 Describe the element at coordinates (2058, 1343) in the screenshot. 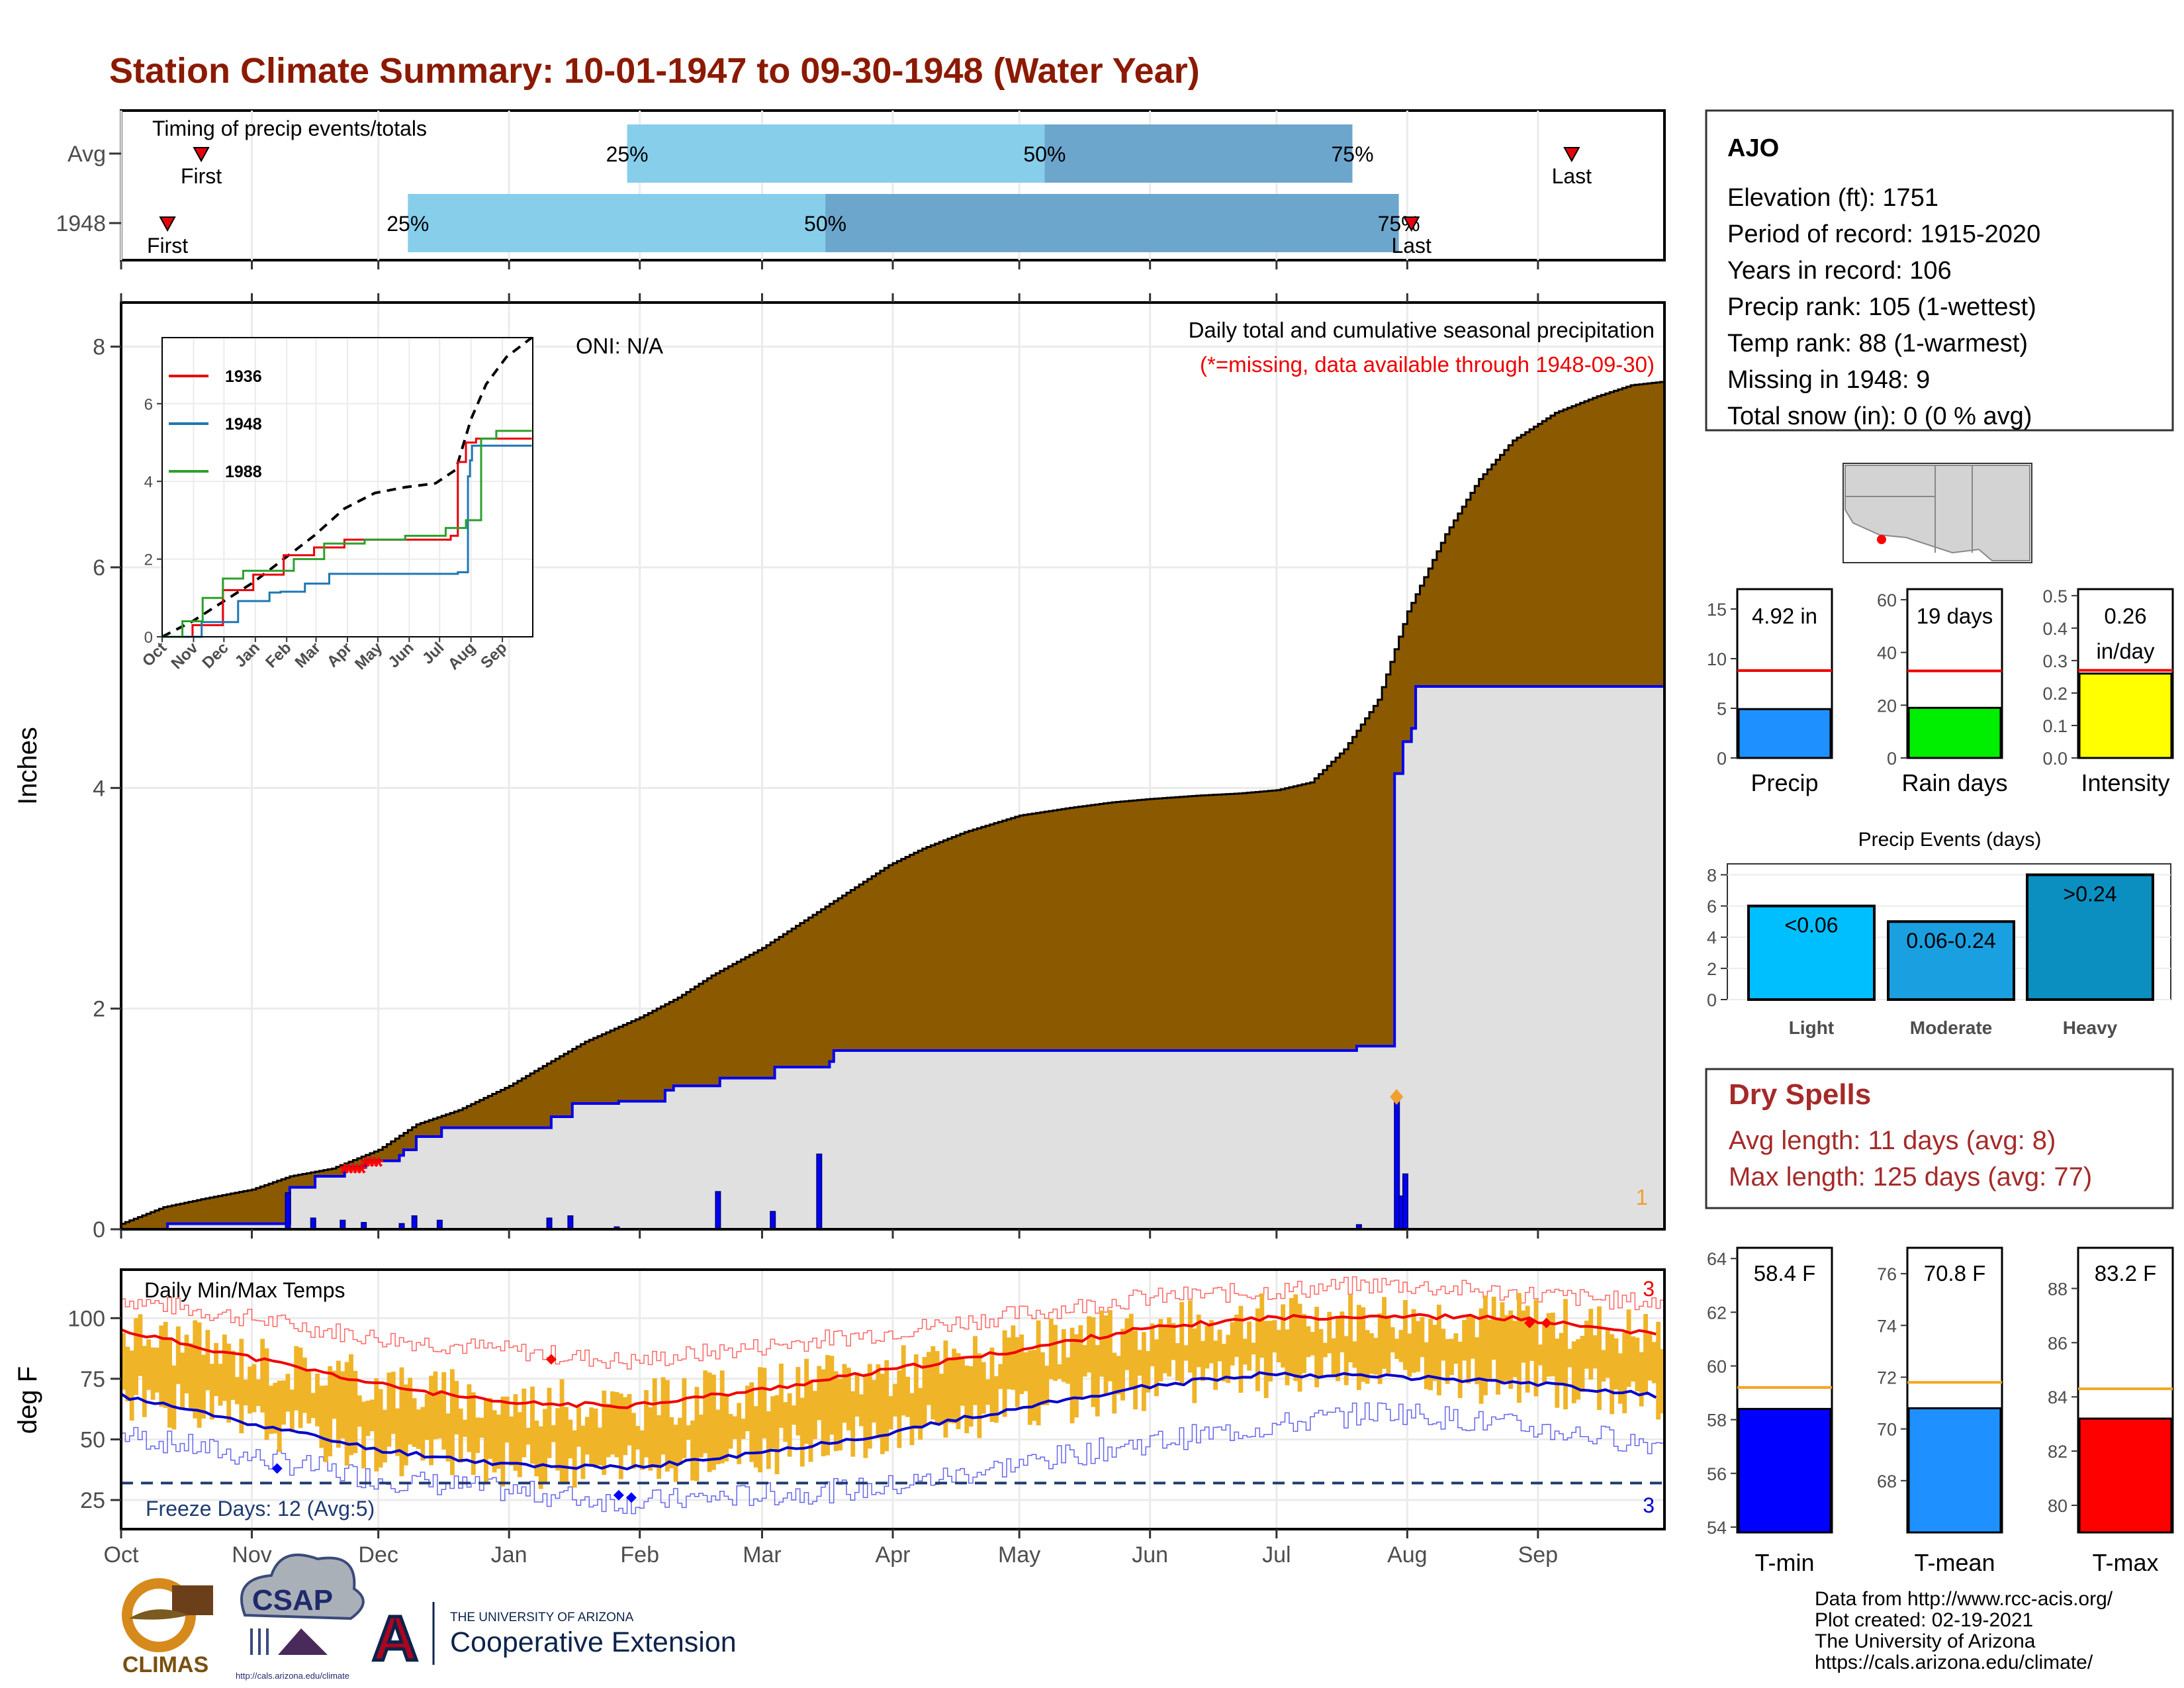

I see `temp-bar-tick-label: 86` at that location.